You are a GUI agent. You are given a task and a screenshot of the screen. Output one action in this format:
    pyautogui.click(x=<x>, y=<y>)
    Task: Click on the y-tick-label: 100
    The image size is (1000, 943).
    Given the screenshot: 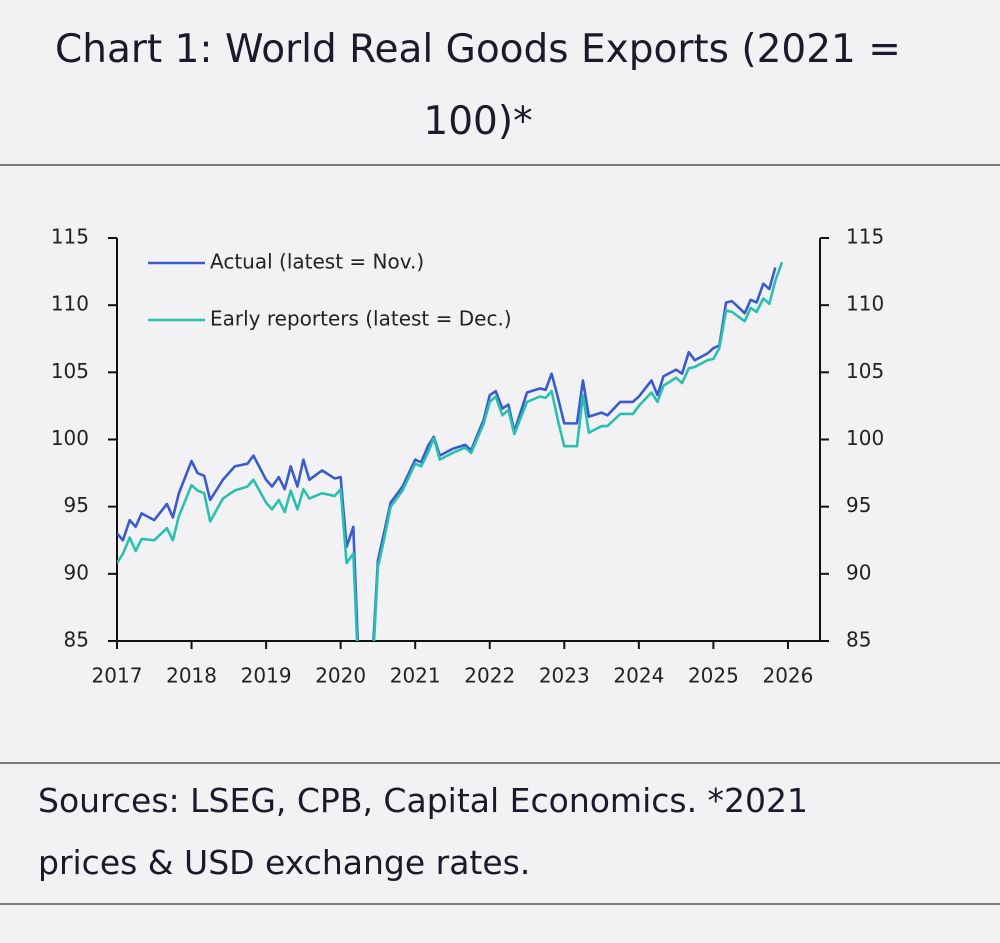 What is the action you would take?
    pyautogui.click(x=70, y=438)
    